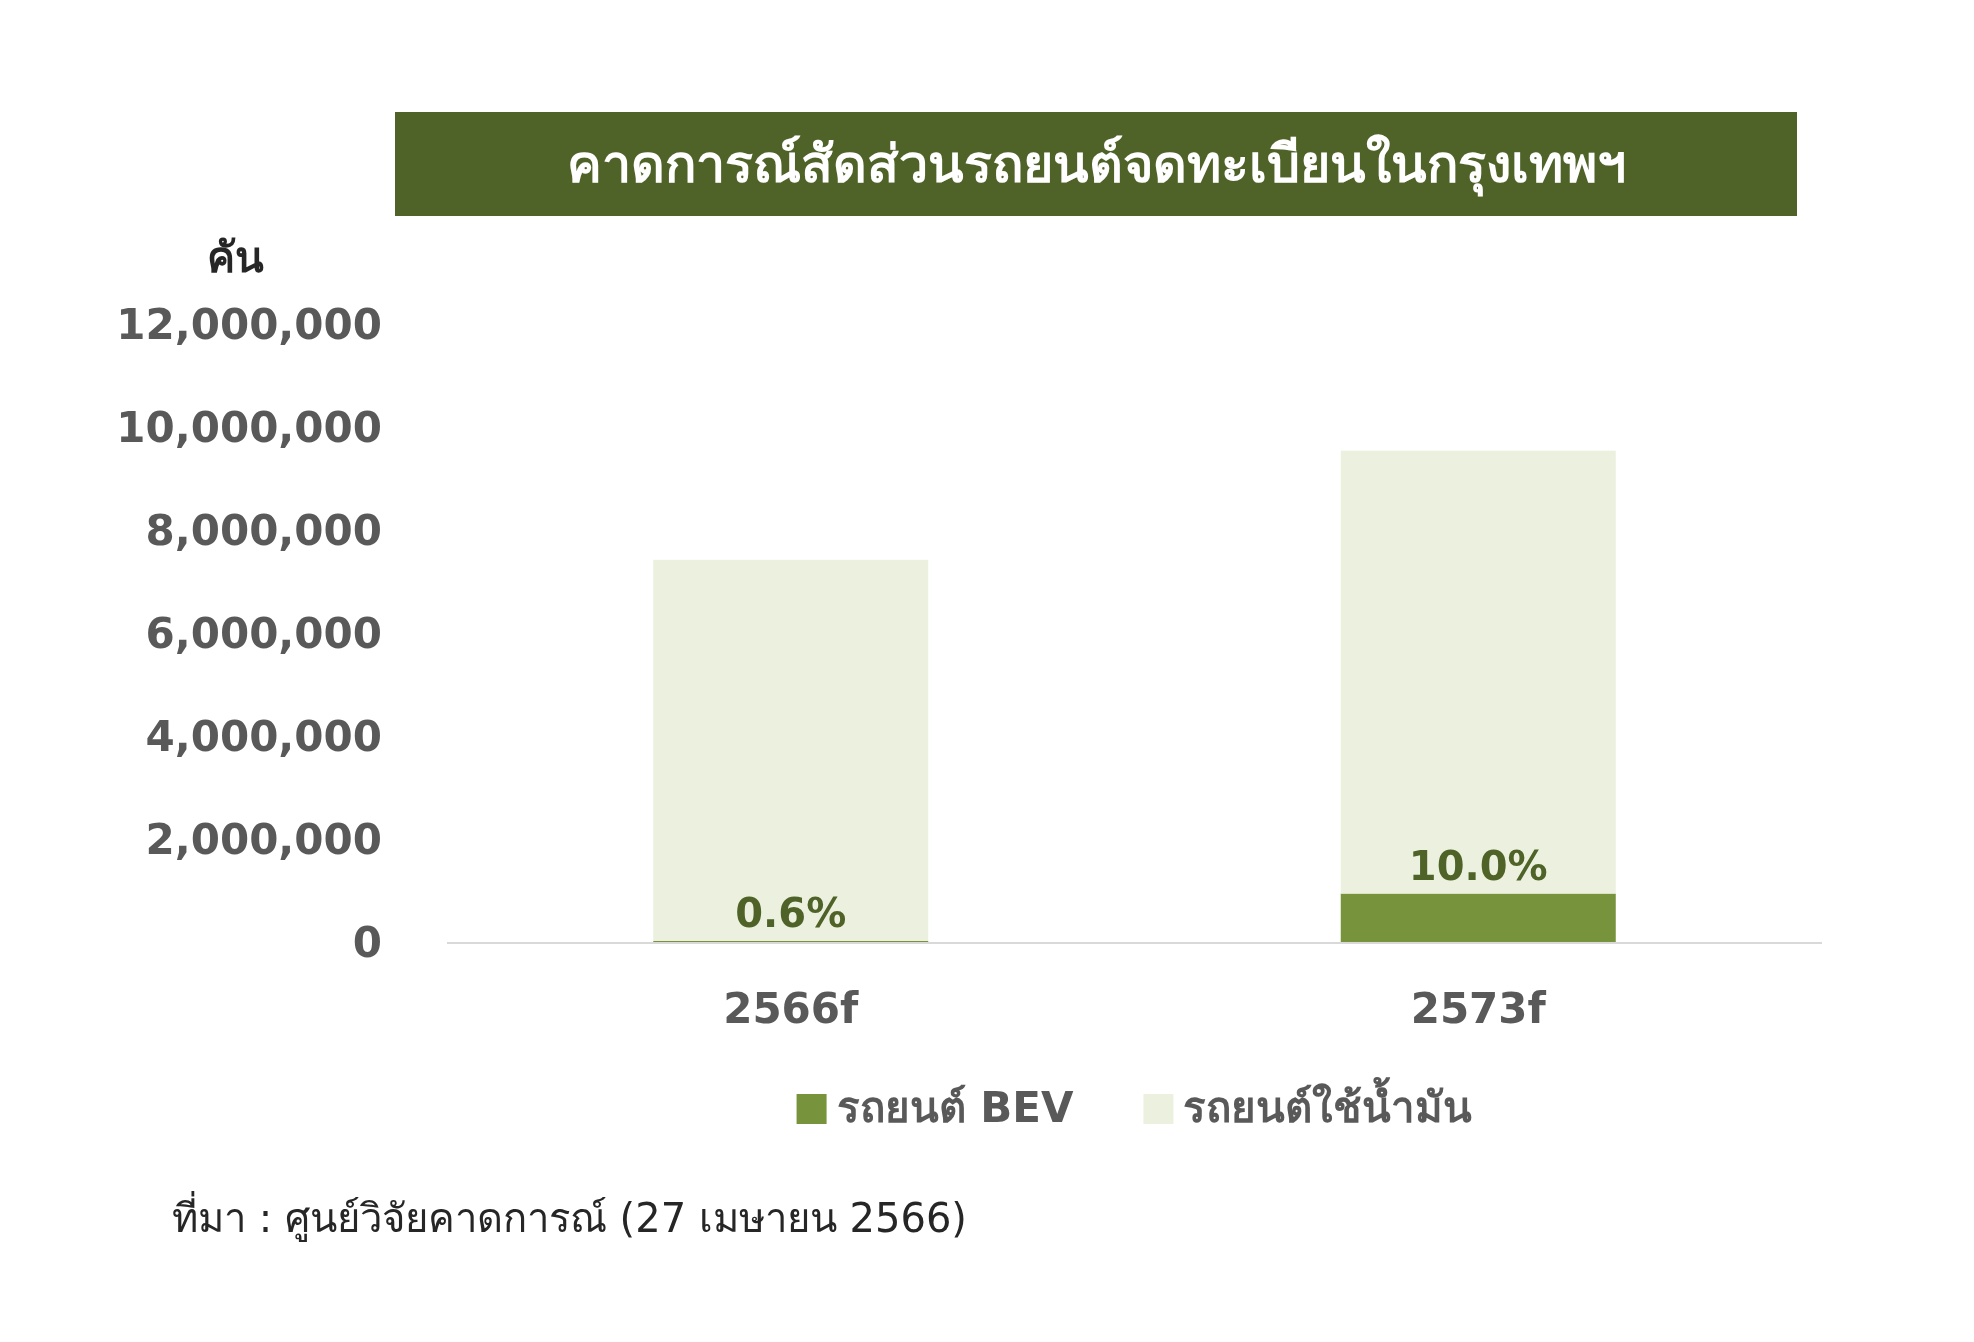 This screenshot has width=1974, height=1342. What do you see at coordinates (249, 427) in the screenshot?
I see `y-tick-label: 10,000,000` at bounding box center [249, 427].